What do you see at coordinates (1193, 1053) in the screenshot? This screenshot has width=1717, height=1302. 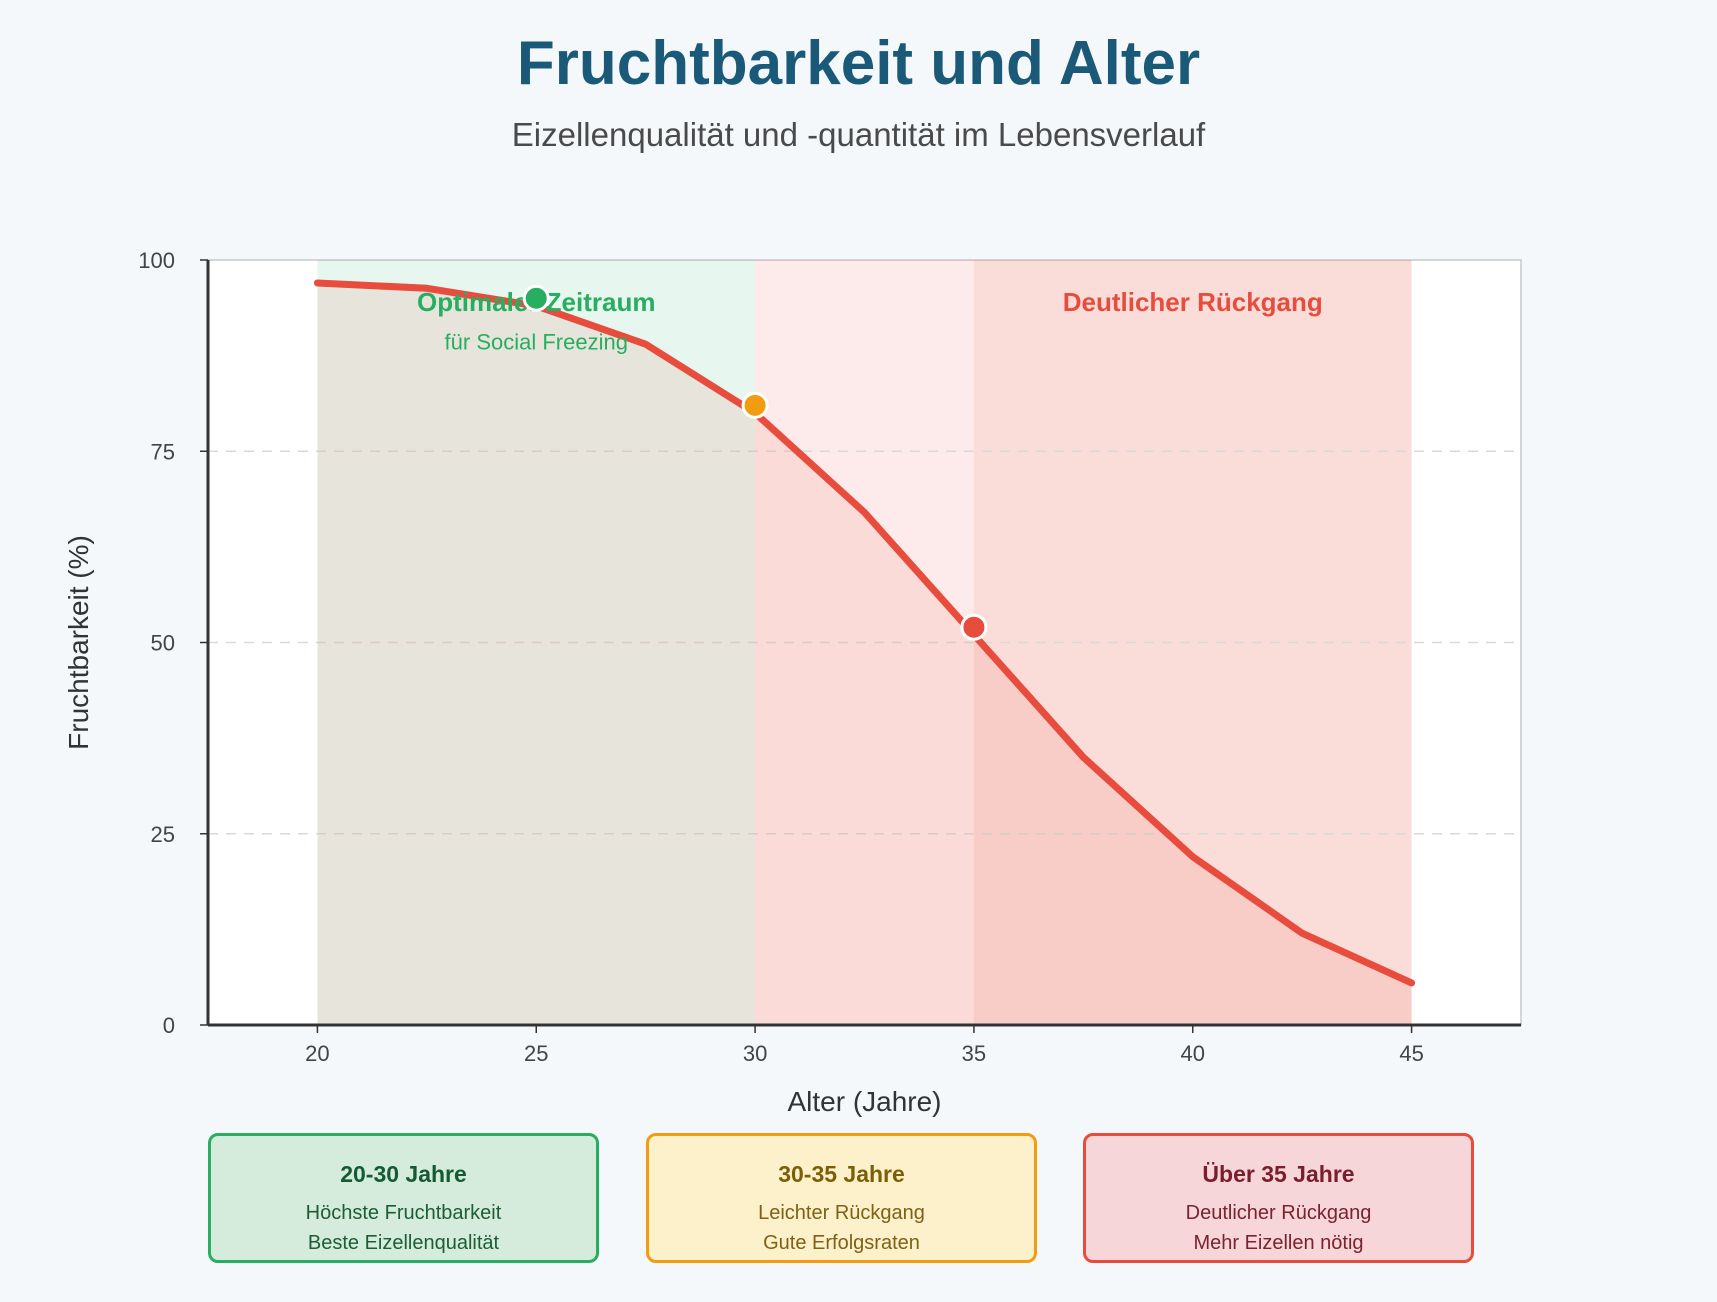 I see `x-tick-label: 40` at bounding box center [1193, 1053].